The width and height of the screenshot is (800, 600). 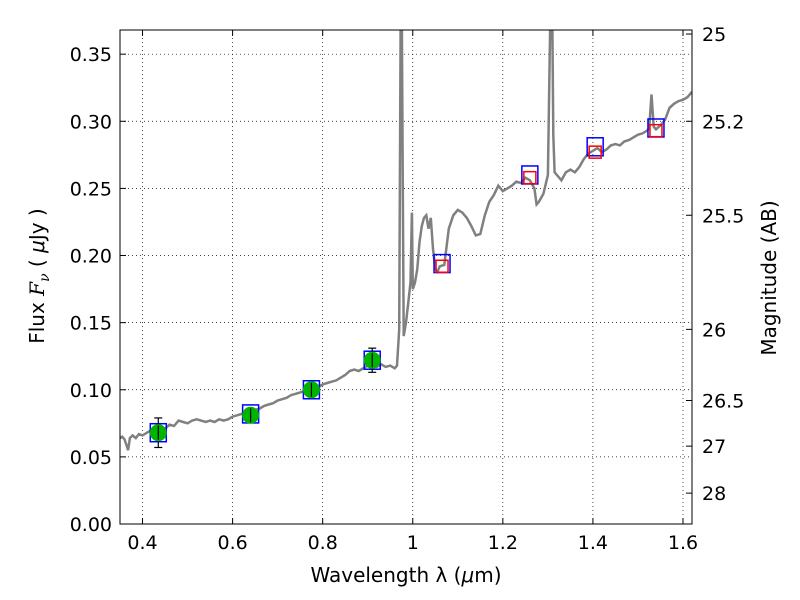 I want to click on y-tick-labels: 0.00 0.05 0.10 0.15 0.20 0.25 0.30 0.35, so click(x=91, y=290).